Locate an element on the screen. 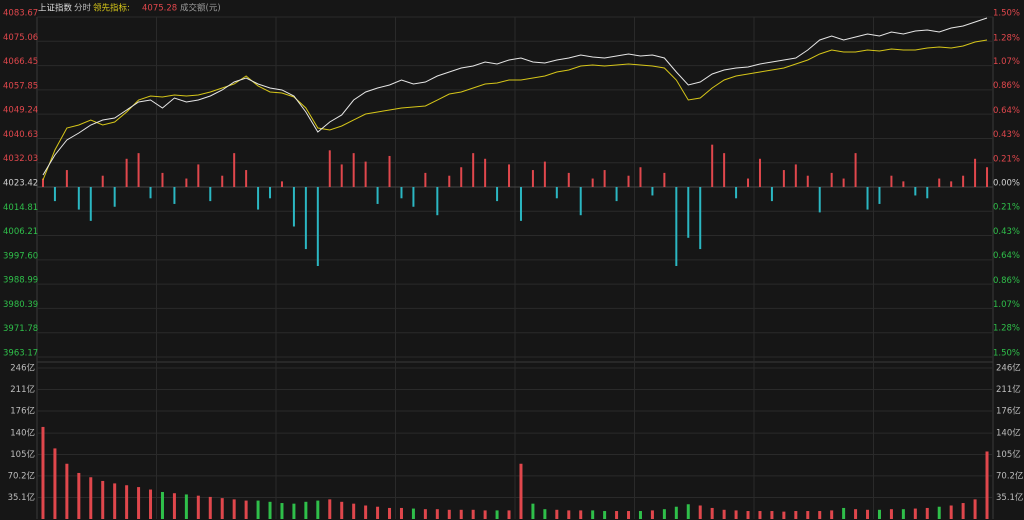 The height and width of the screenshot is (520, 1024). y2-tick-label: 0.86% is located at coordinates (1006, 86).